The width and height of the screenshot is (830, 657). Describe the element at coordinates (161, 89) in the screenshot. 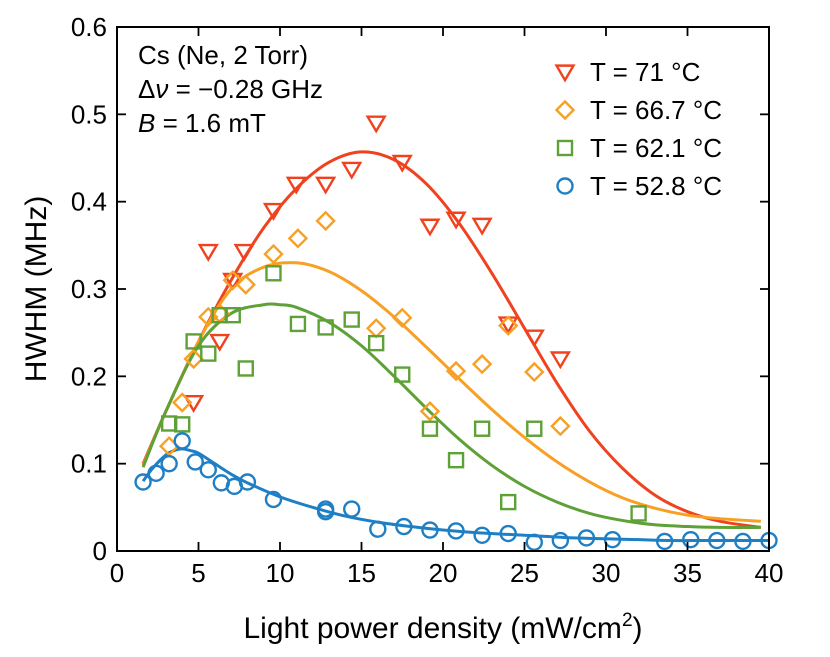

I see `annotation-nu: ν` at that location.